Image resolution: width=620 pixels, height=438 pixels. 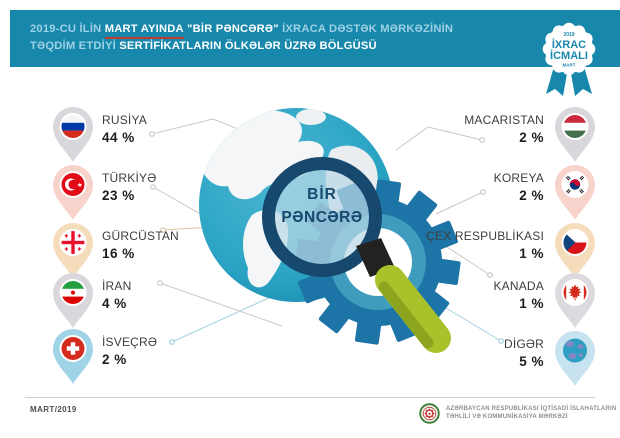 What do you see at coordinates (130, 342) in the screenshot?
I see `country-name: İSVEÇRƏ` at bounding box center [130, 342].